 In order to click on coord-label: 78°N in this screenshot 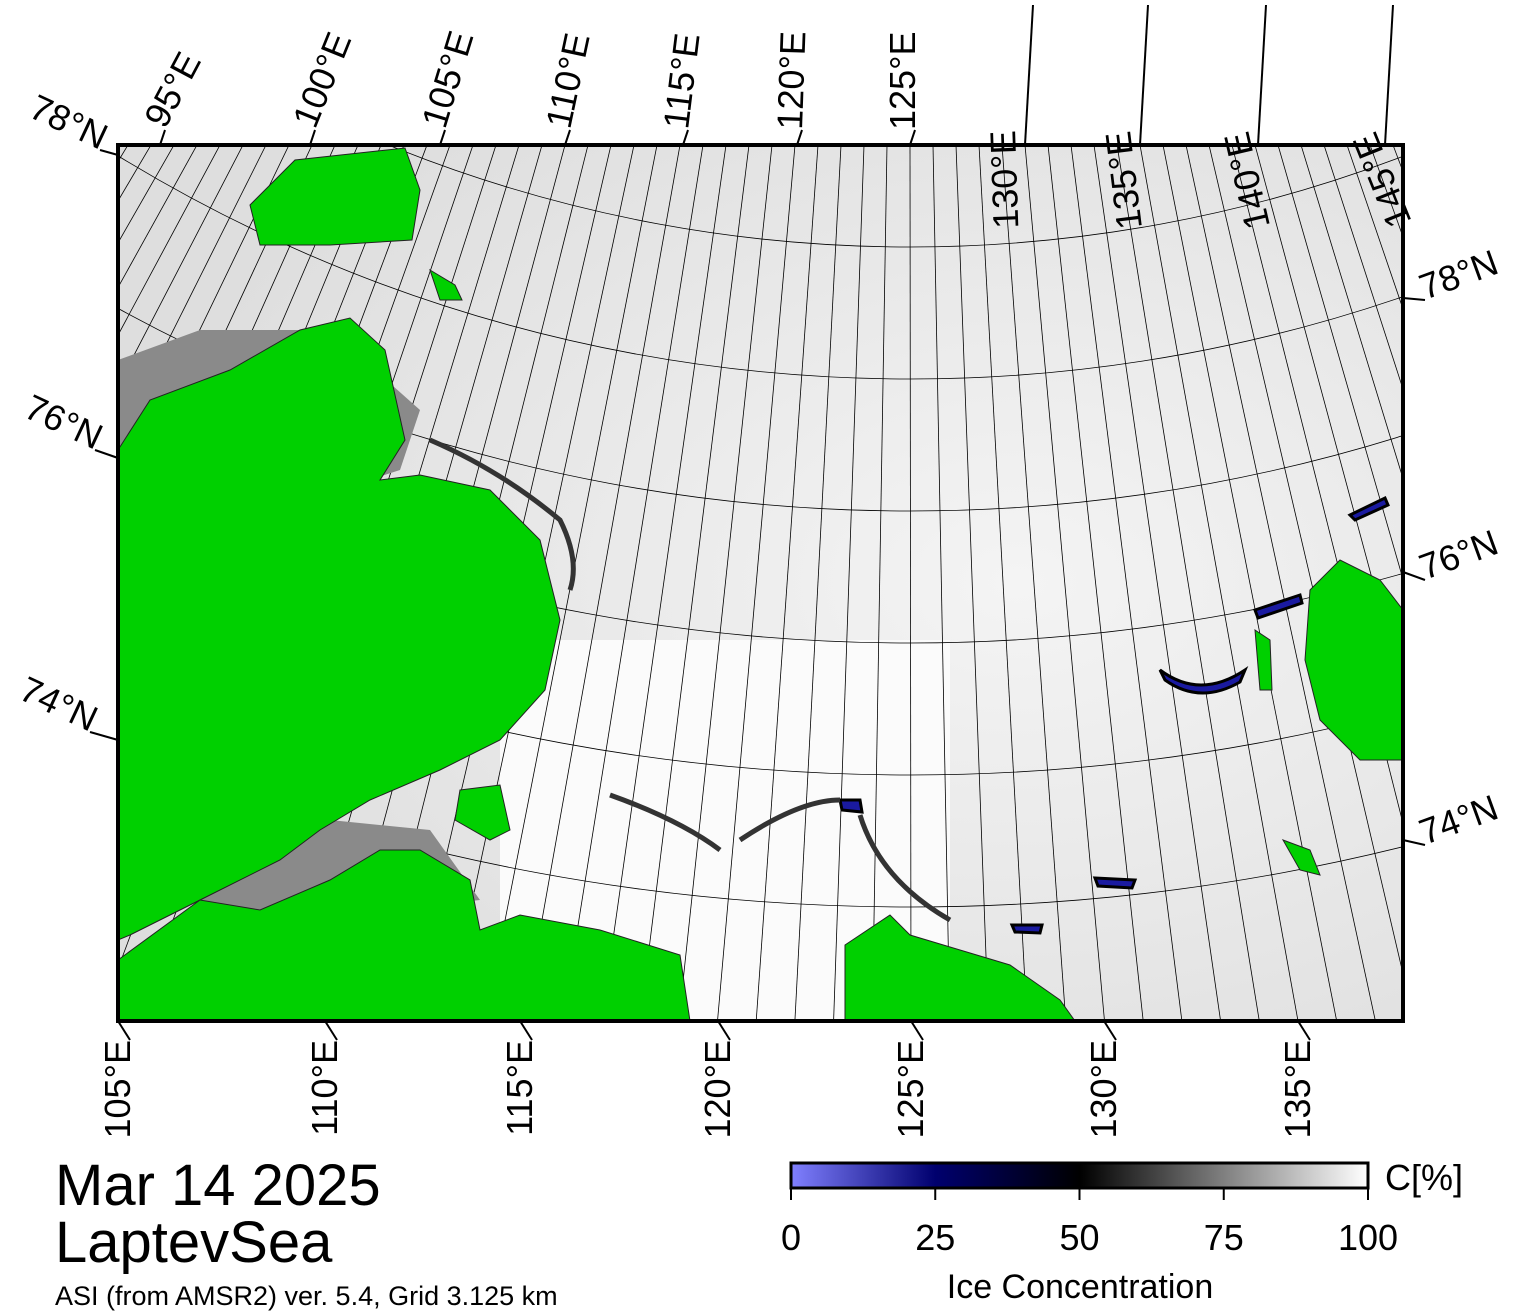, I will do `click(69, 121)`.